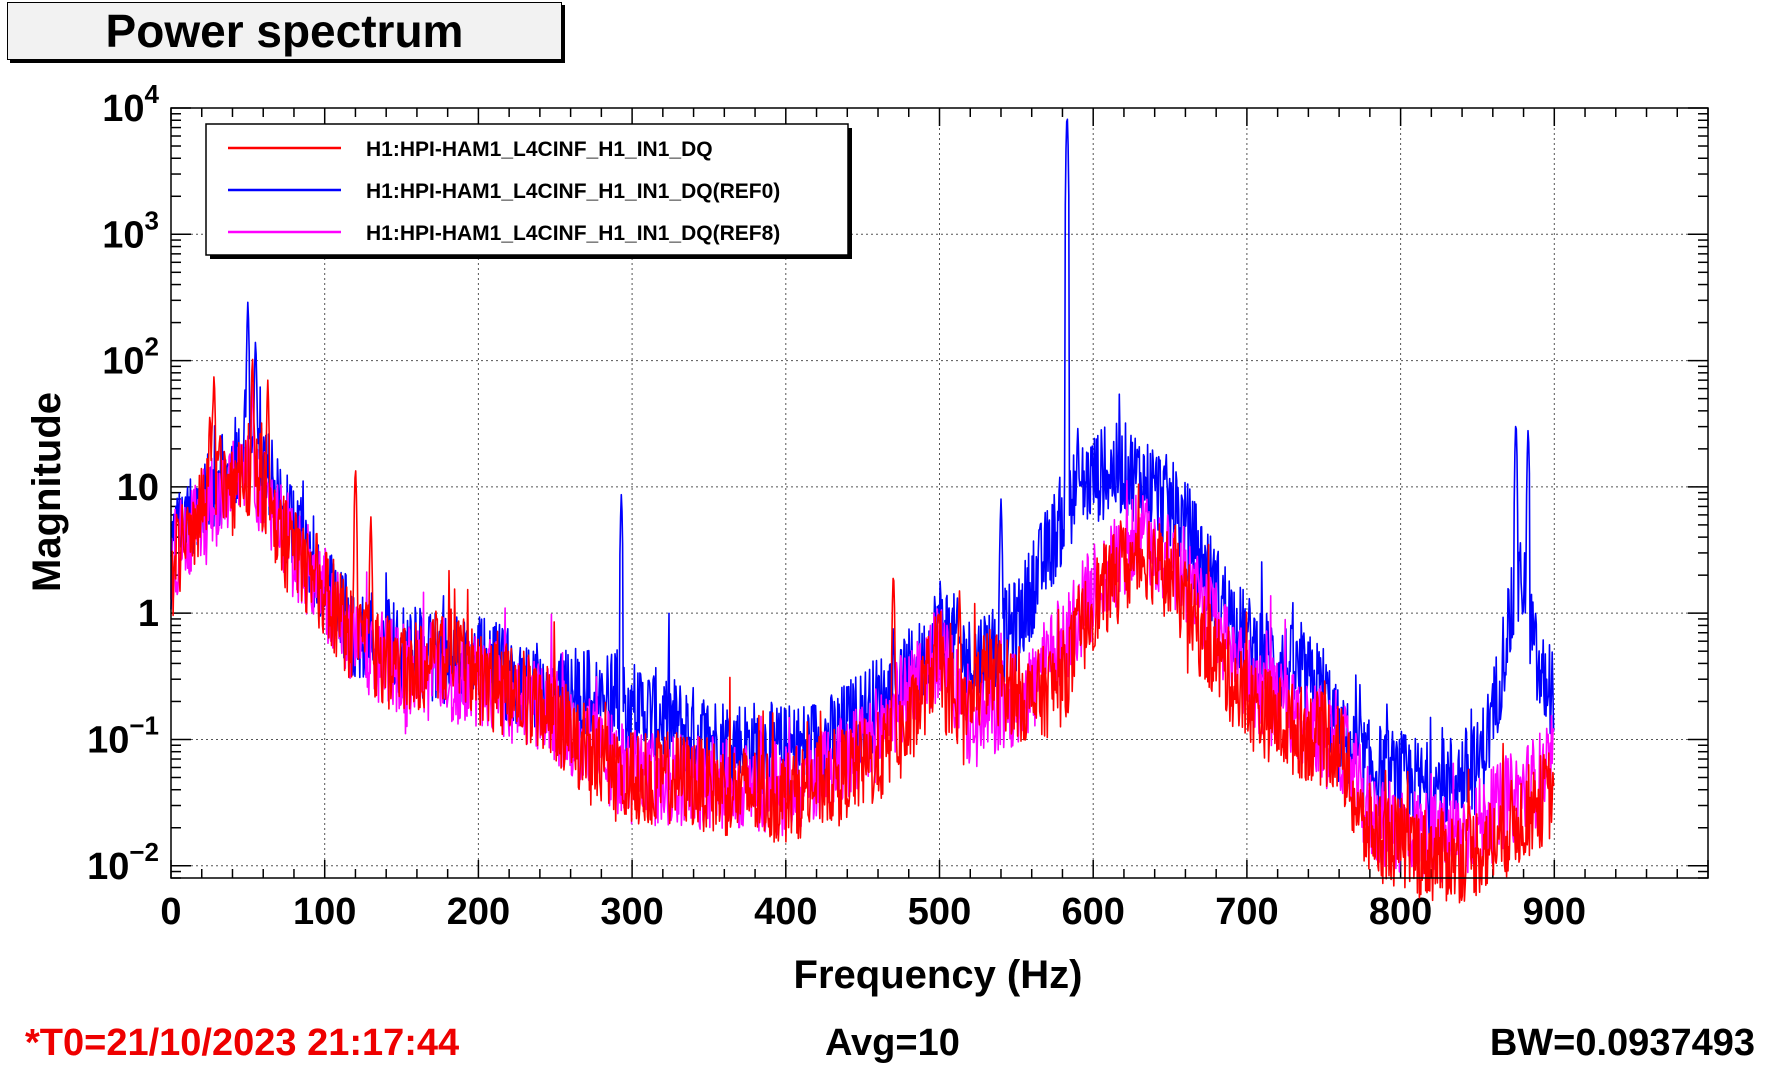  I want to click on legend-label-0: H1:HPI-HAM1_L4CINF_H1_IN1_DQ, so click(539, 149).